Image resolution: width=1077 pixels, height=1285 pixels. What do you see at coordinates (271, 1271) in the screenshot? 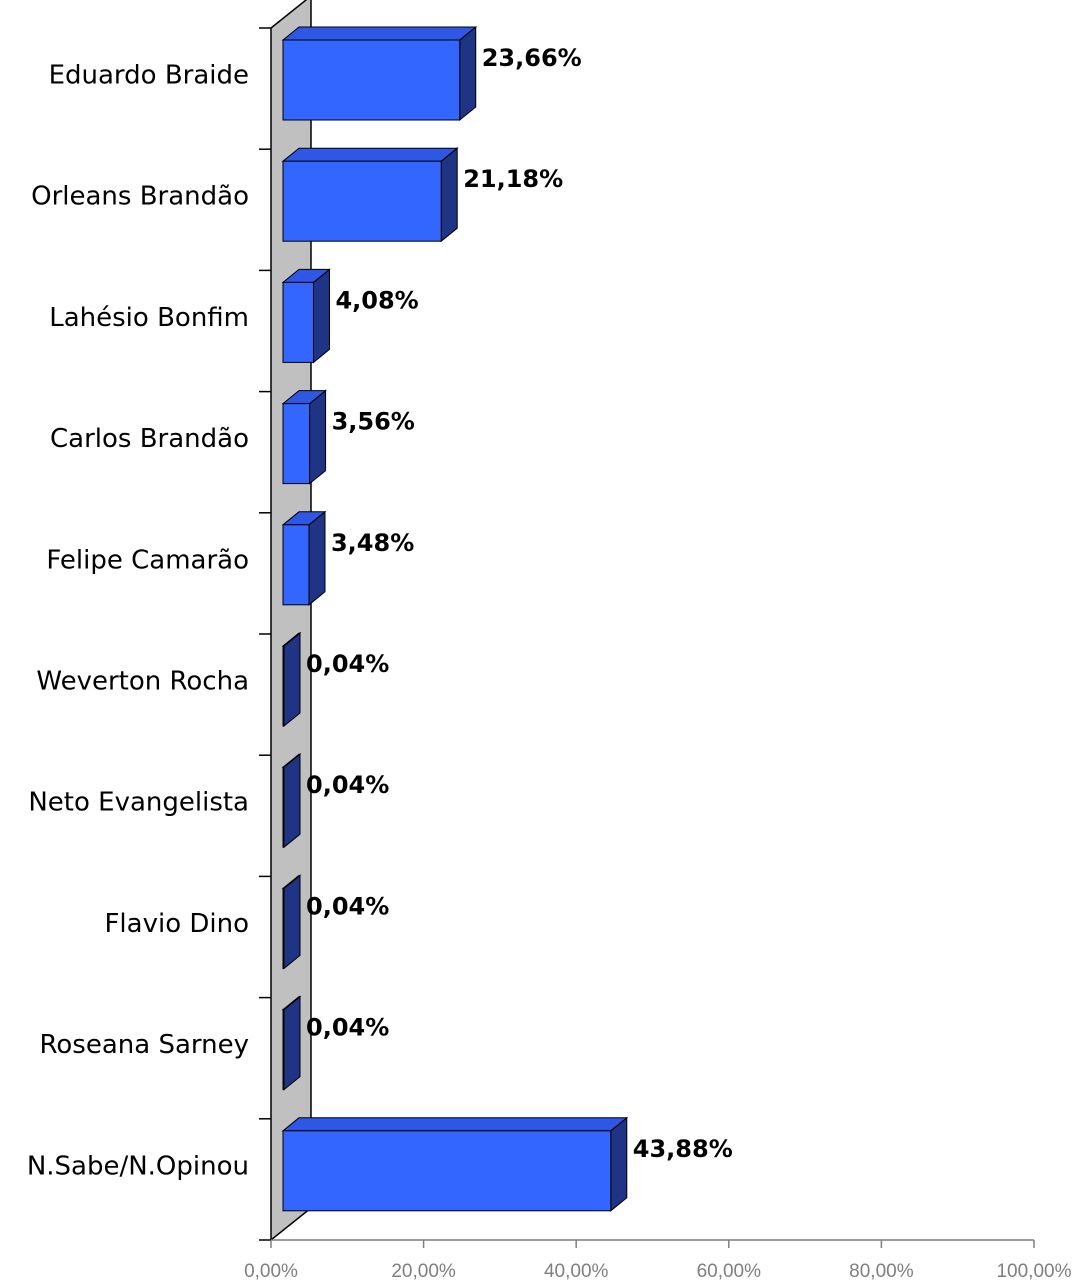
I see `x-tick-label: 0,00%` at bounding box center [271, 1271].